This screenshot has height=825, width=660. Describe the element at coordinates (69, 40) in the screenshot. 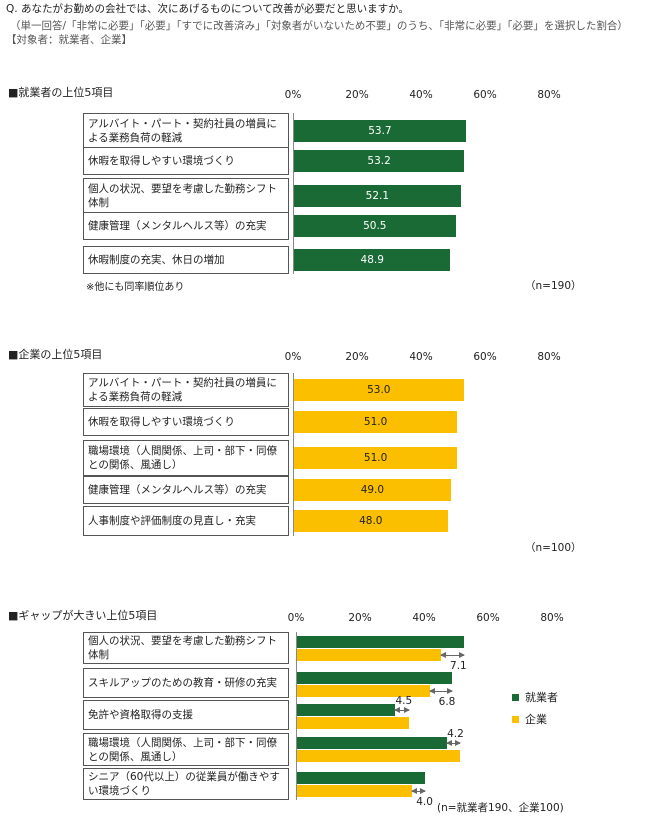

I see `question-target: 【対象者：就業者、企業】` at that location.